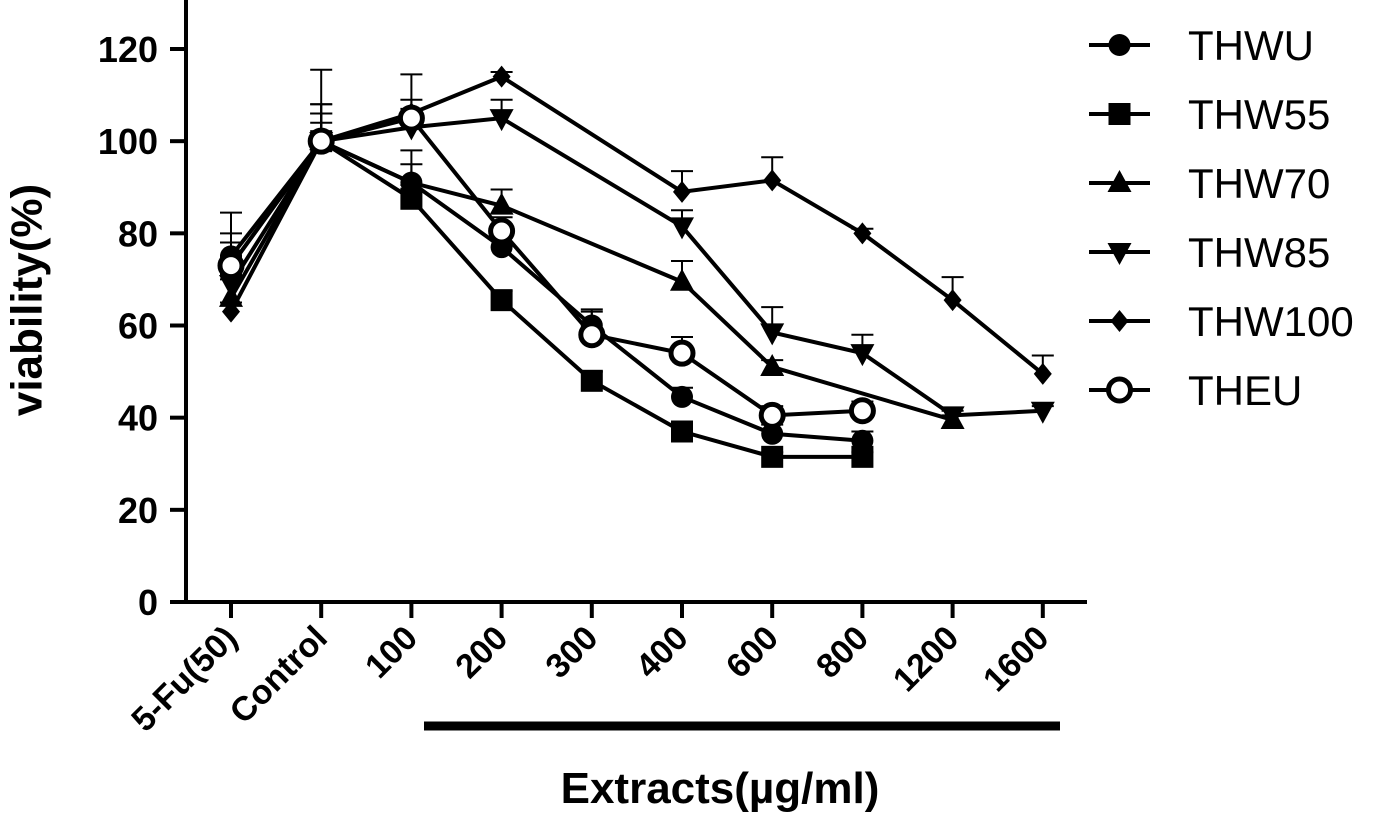 The image size is (1378, 818). I want to click on x-tick-label: 400, so click(662, 652).